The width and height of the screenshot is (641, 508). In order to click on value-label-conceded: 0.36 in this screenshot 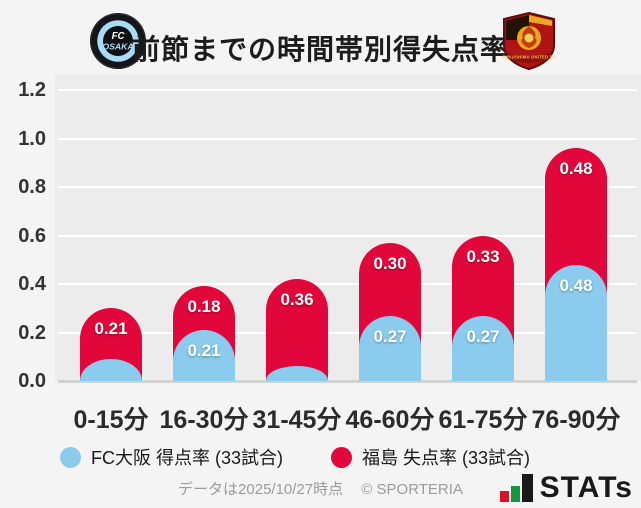, I will do `click(297, 300)`.